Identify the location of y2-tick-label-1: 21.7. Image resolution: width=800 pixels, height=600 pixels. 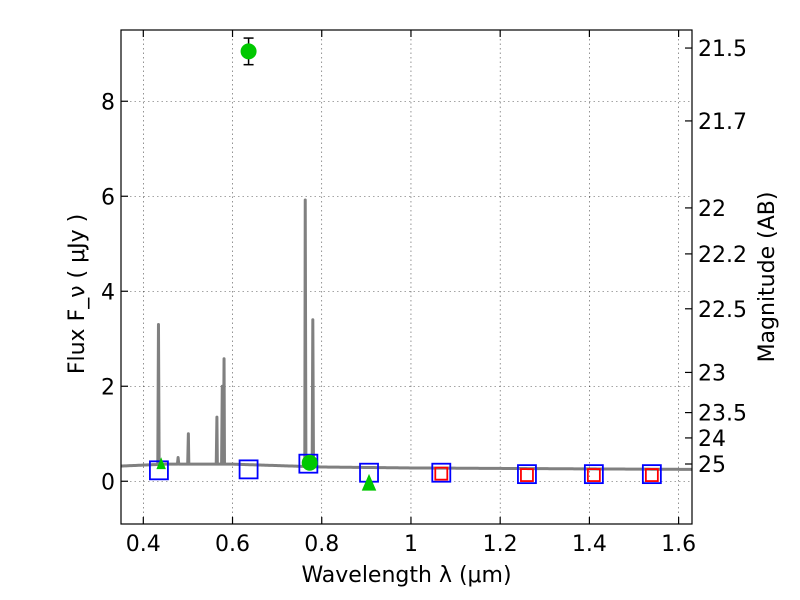
(722, 122).